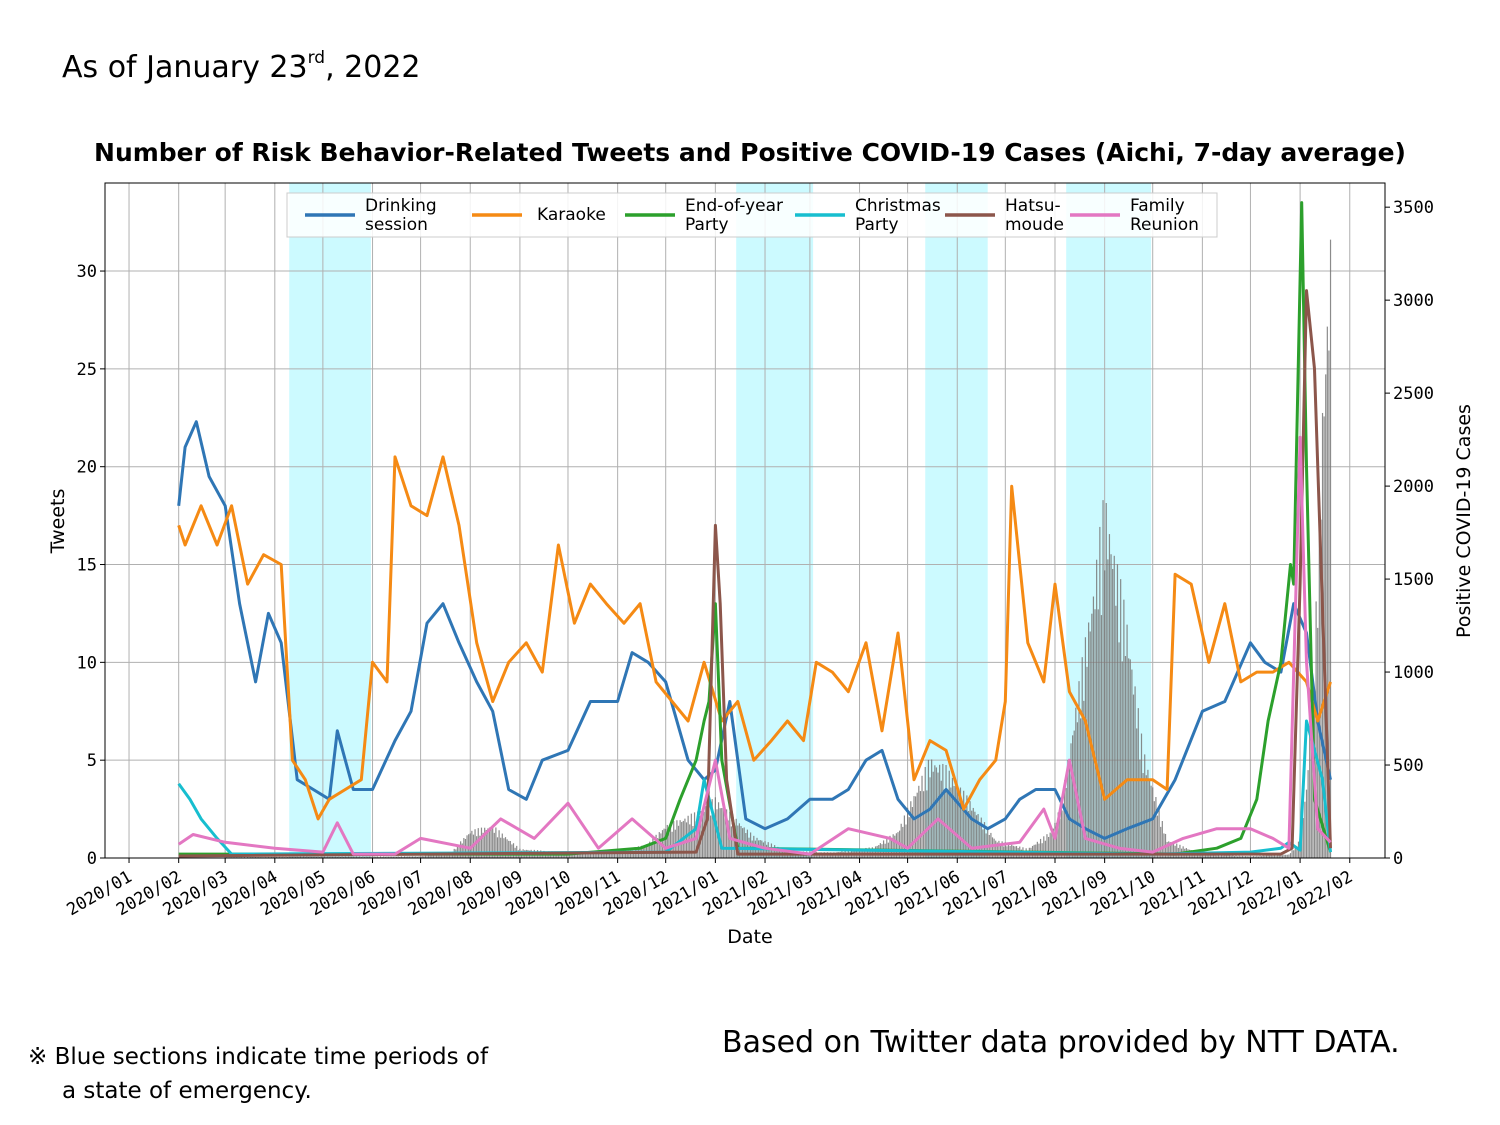 This screenshot has height=1125, width=1500. I want to click on y2-tick-label-0: 0, so click(1398, 859).